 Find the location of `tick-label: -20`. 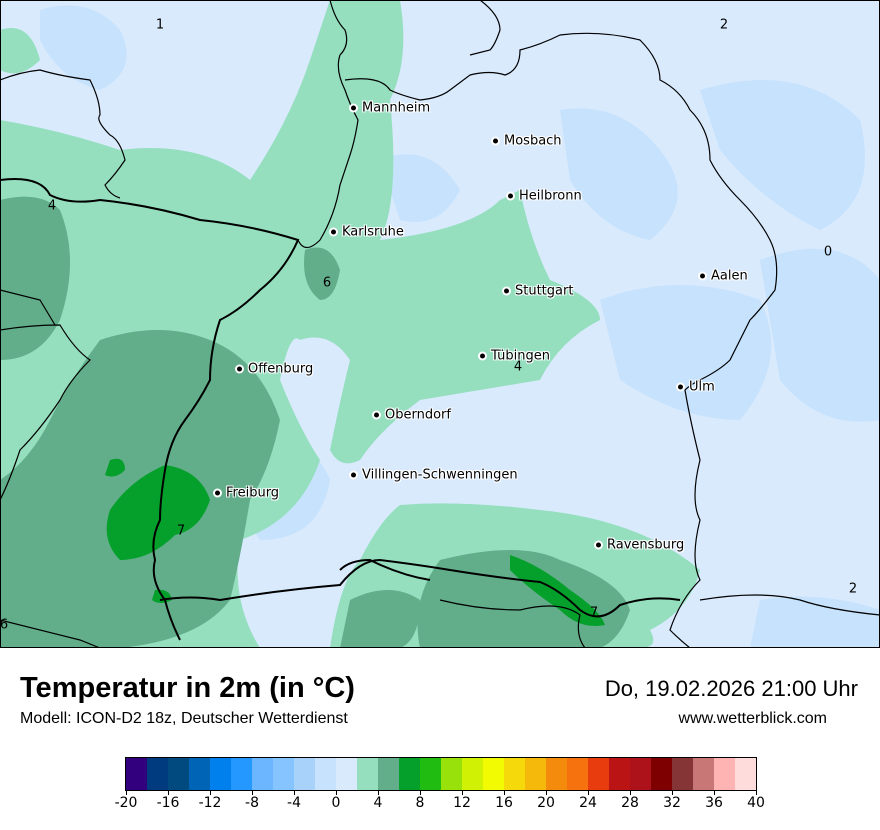

tick-label: -20 is located at coordinates (126, 803).